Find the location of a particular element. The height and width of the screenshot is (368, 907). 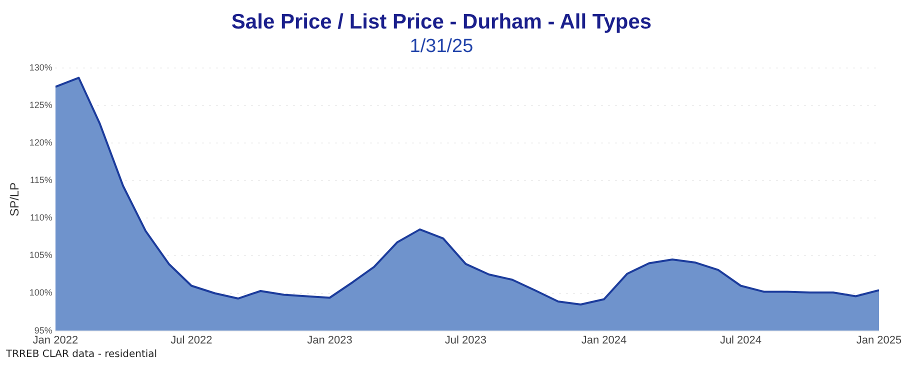

y-tick-label: 125% is located at coordinates (40, 105).